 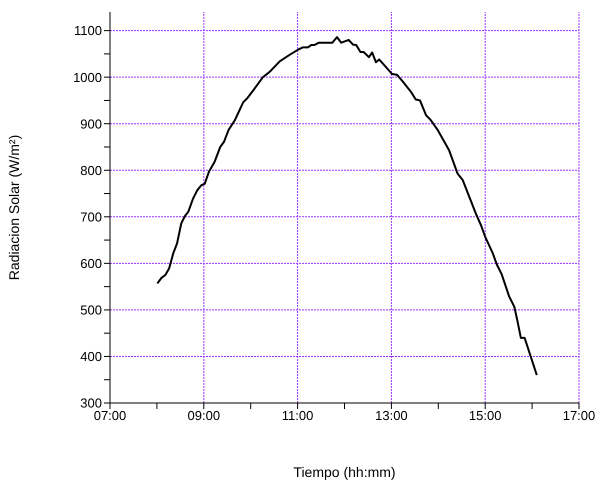 What do you see at coordinates (110, 416) in the screenshot?
I see `x-tick-label: 07:00` at bounding box center [110, 416].